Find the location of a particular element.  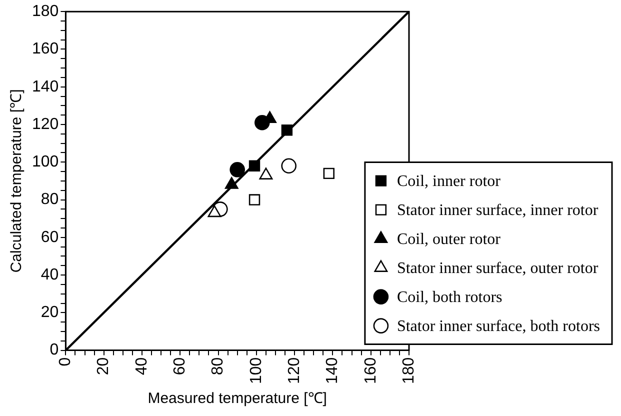

legend-label: Coil, inner rotor is located at coordinates (449, 181).